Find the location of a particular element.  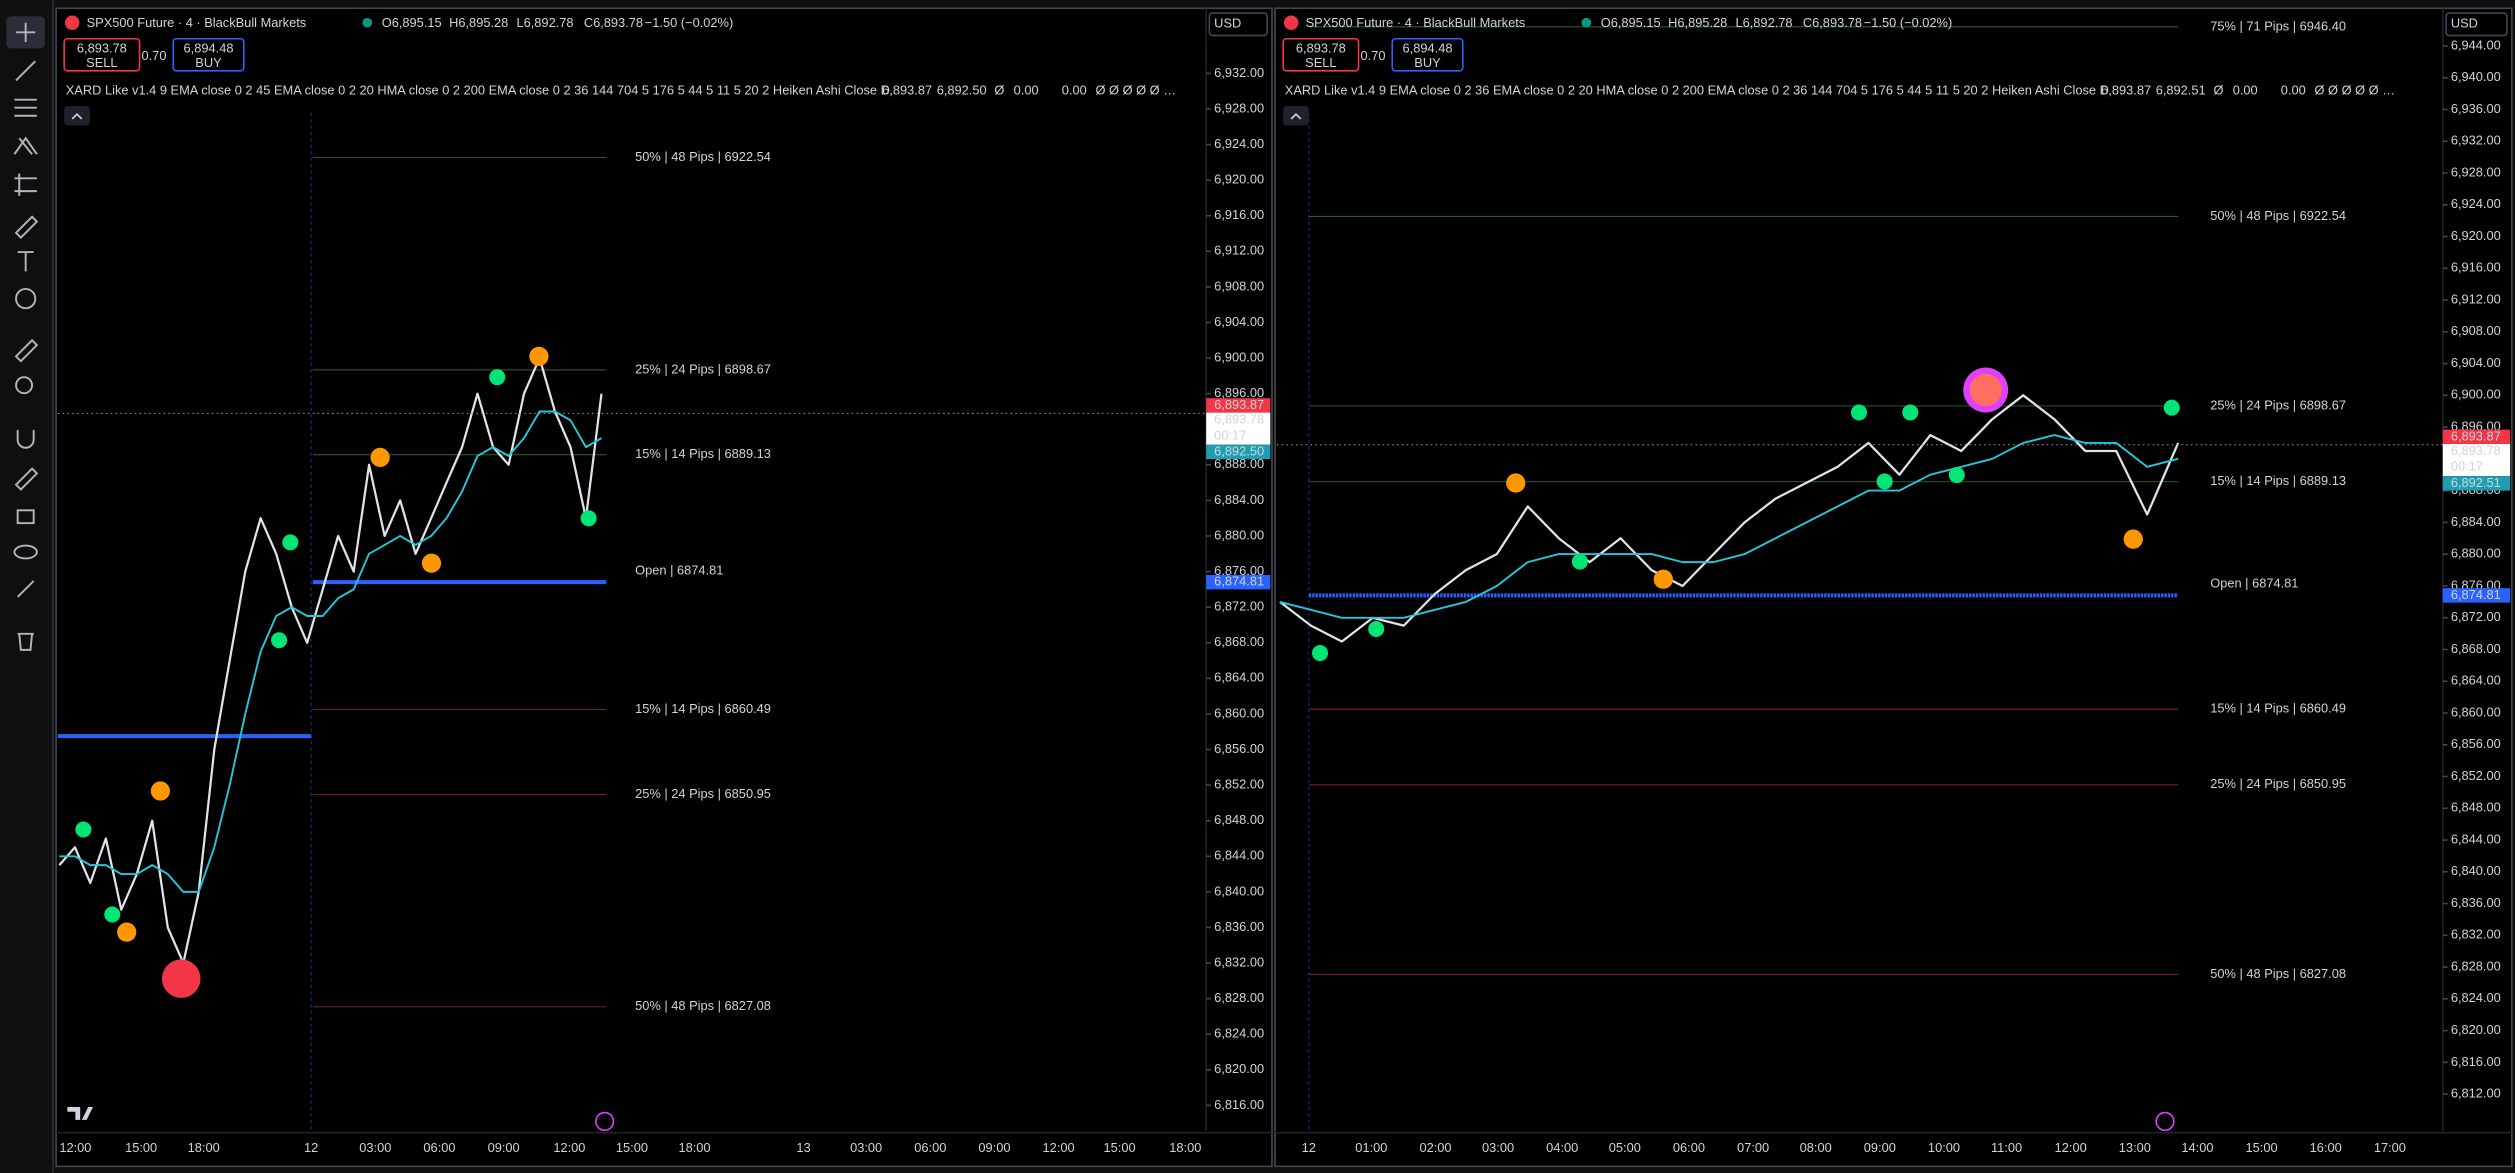

y-tick-label: 6,832.00 is located at coordinates (1239, 961).